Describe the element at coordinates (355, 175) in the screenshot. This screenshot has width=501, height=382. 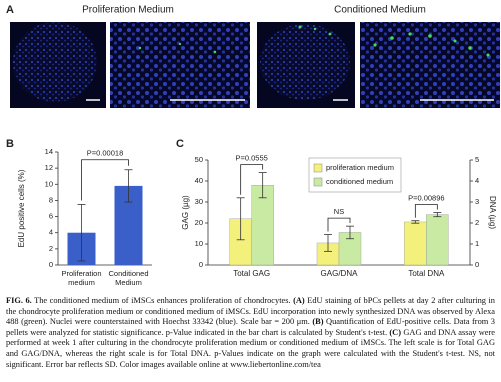
I see `legend-box` at that location.